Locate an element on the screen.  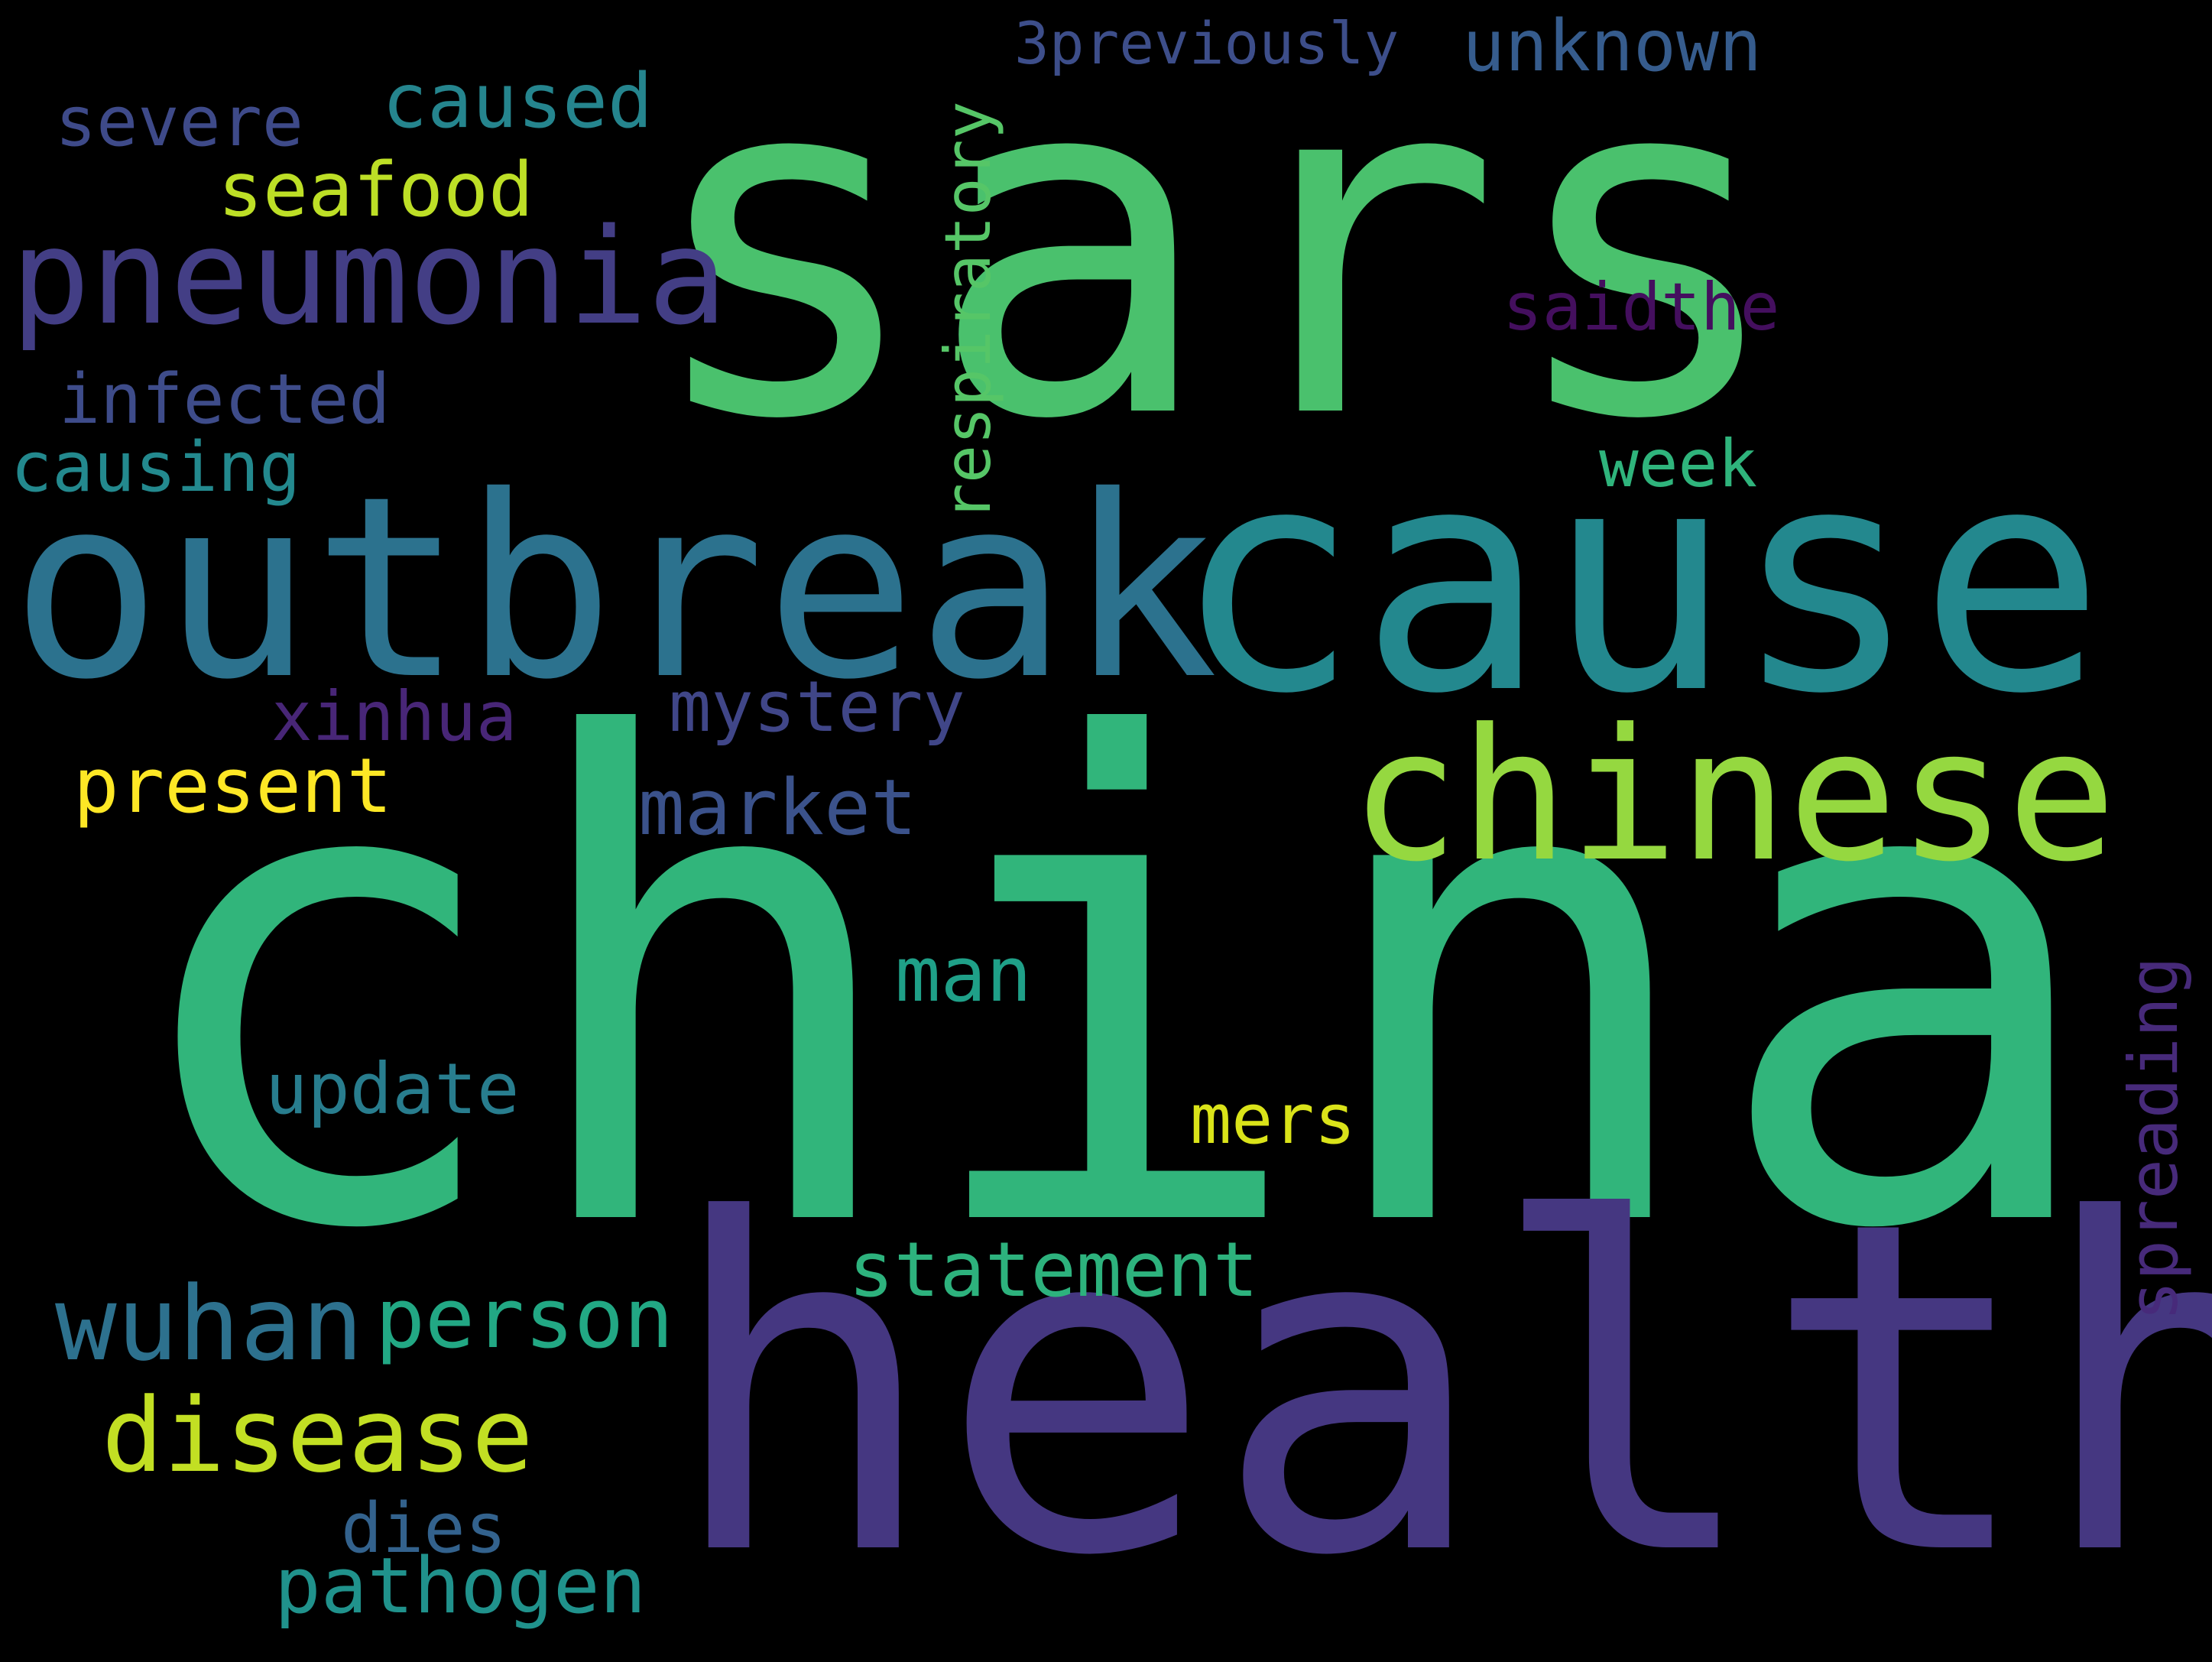
word-xinhua: xinhua is located at coordinates (394, 716).